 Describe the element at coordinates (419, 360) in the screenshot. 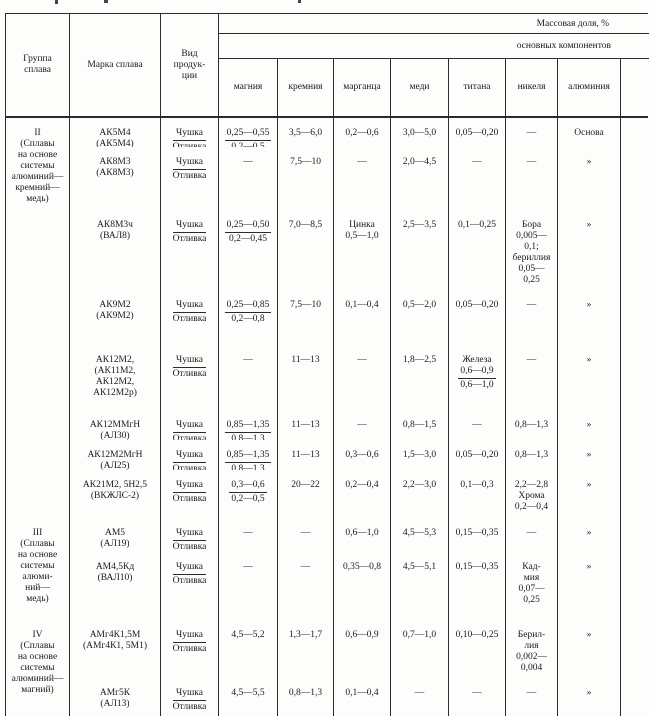

I see `cell-text: 1,8—2,5` at that location.